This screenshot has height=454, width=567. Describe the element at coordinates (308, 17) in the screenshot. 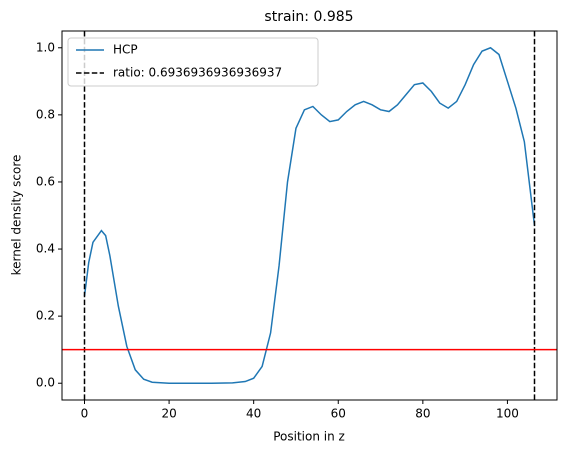

I see `chart-title: strain: 0.985` at that location.